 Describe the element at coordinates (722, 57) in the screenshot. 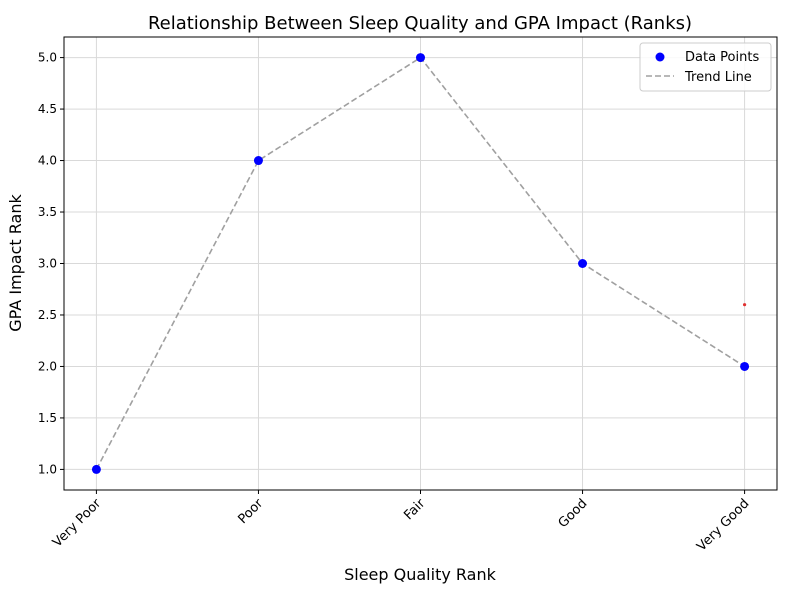

I see `legend-label-data-points: Data Points` at that location.